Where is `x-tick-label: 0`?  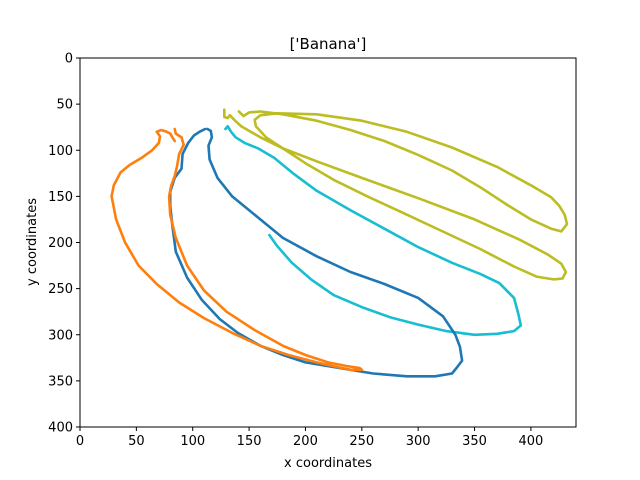 x-tick-label: 0 is located at coordinates (80, 441).